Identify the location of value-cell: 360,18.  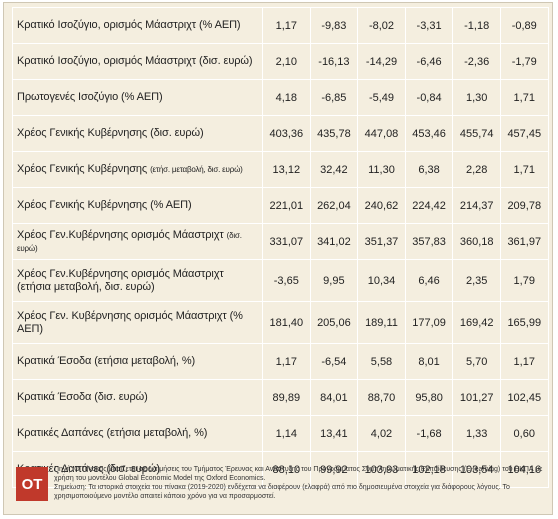
(476, 241).